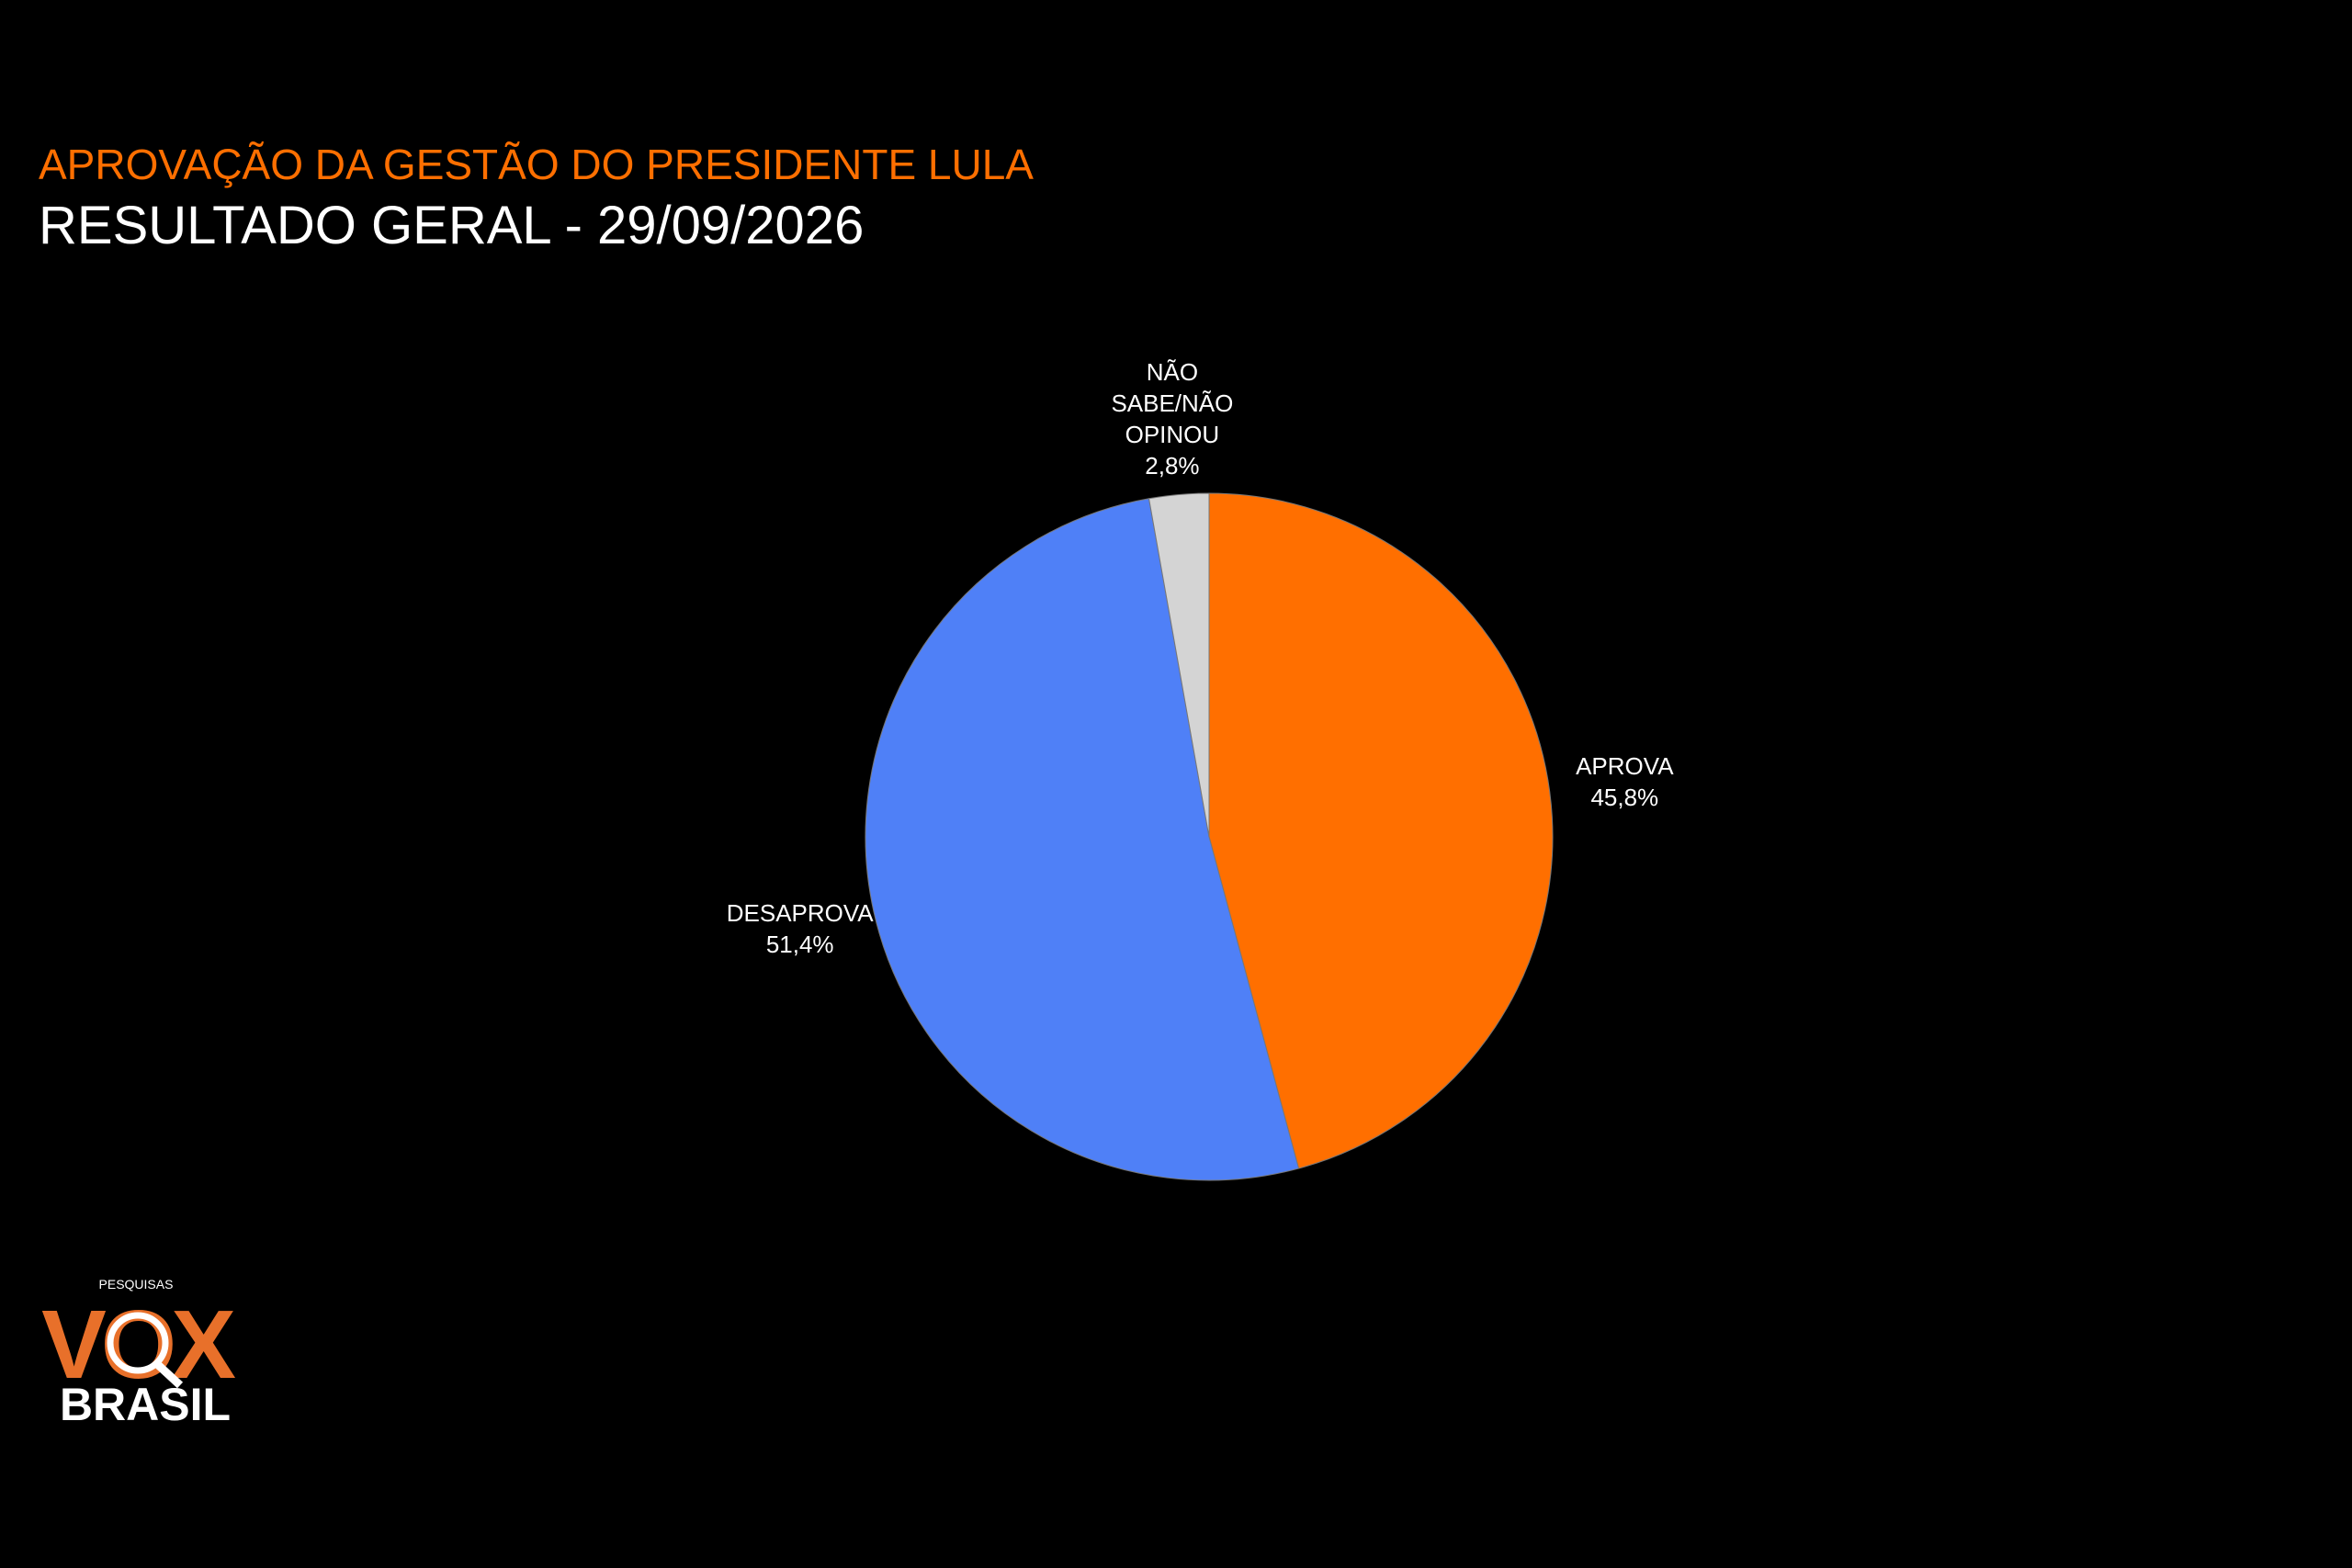 Image resolution: width=2352 pixels, height=1568 pixels. Describe the element at coordinates (145, 1404) in the screenshot. I see `logo-bottom: BRASIL` at that location.